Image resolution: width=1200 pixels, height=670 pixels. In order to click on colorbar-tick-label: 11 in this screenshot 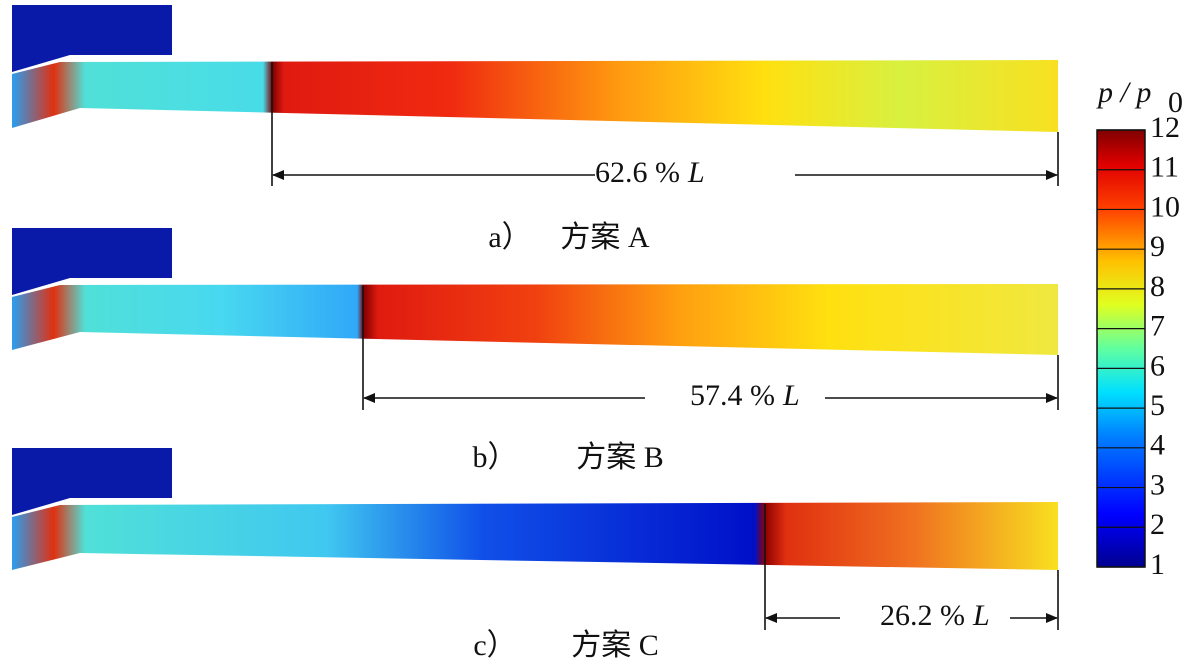, I will do `click(1164, 167)`.